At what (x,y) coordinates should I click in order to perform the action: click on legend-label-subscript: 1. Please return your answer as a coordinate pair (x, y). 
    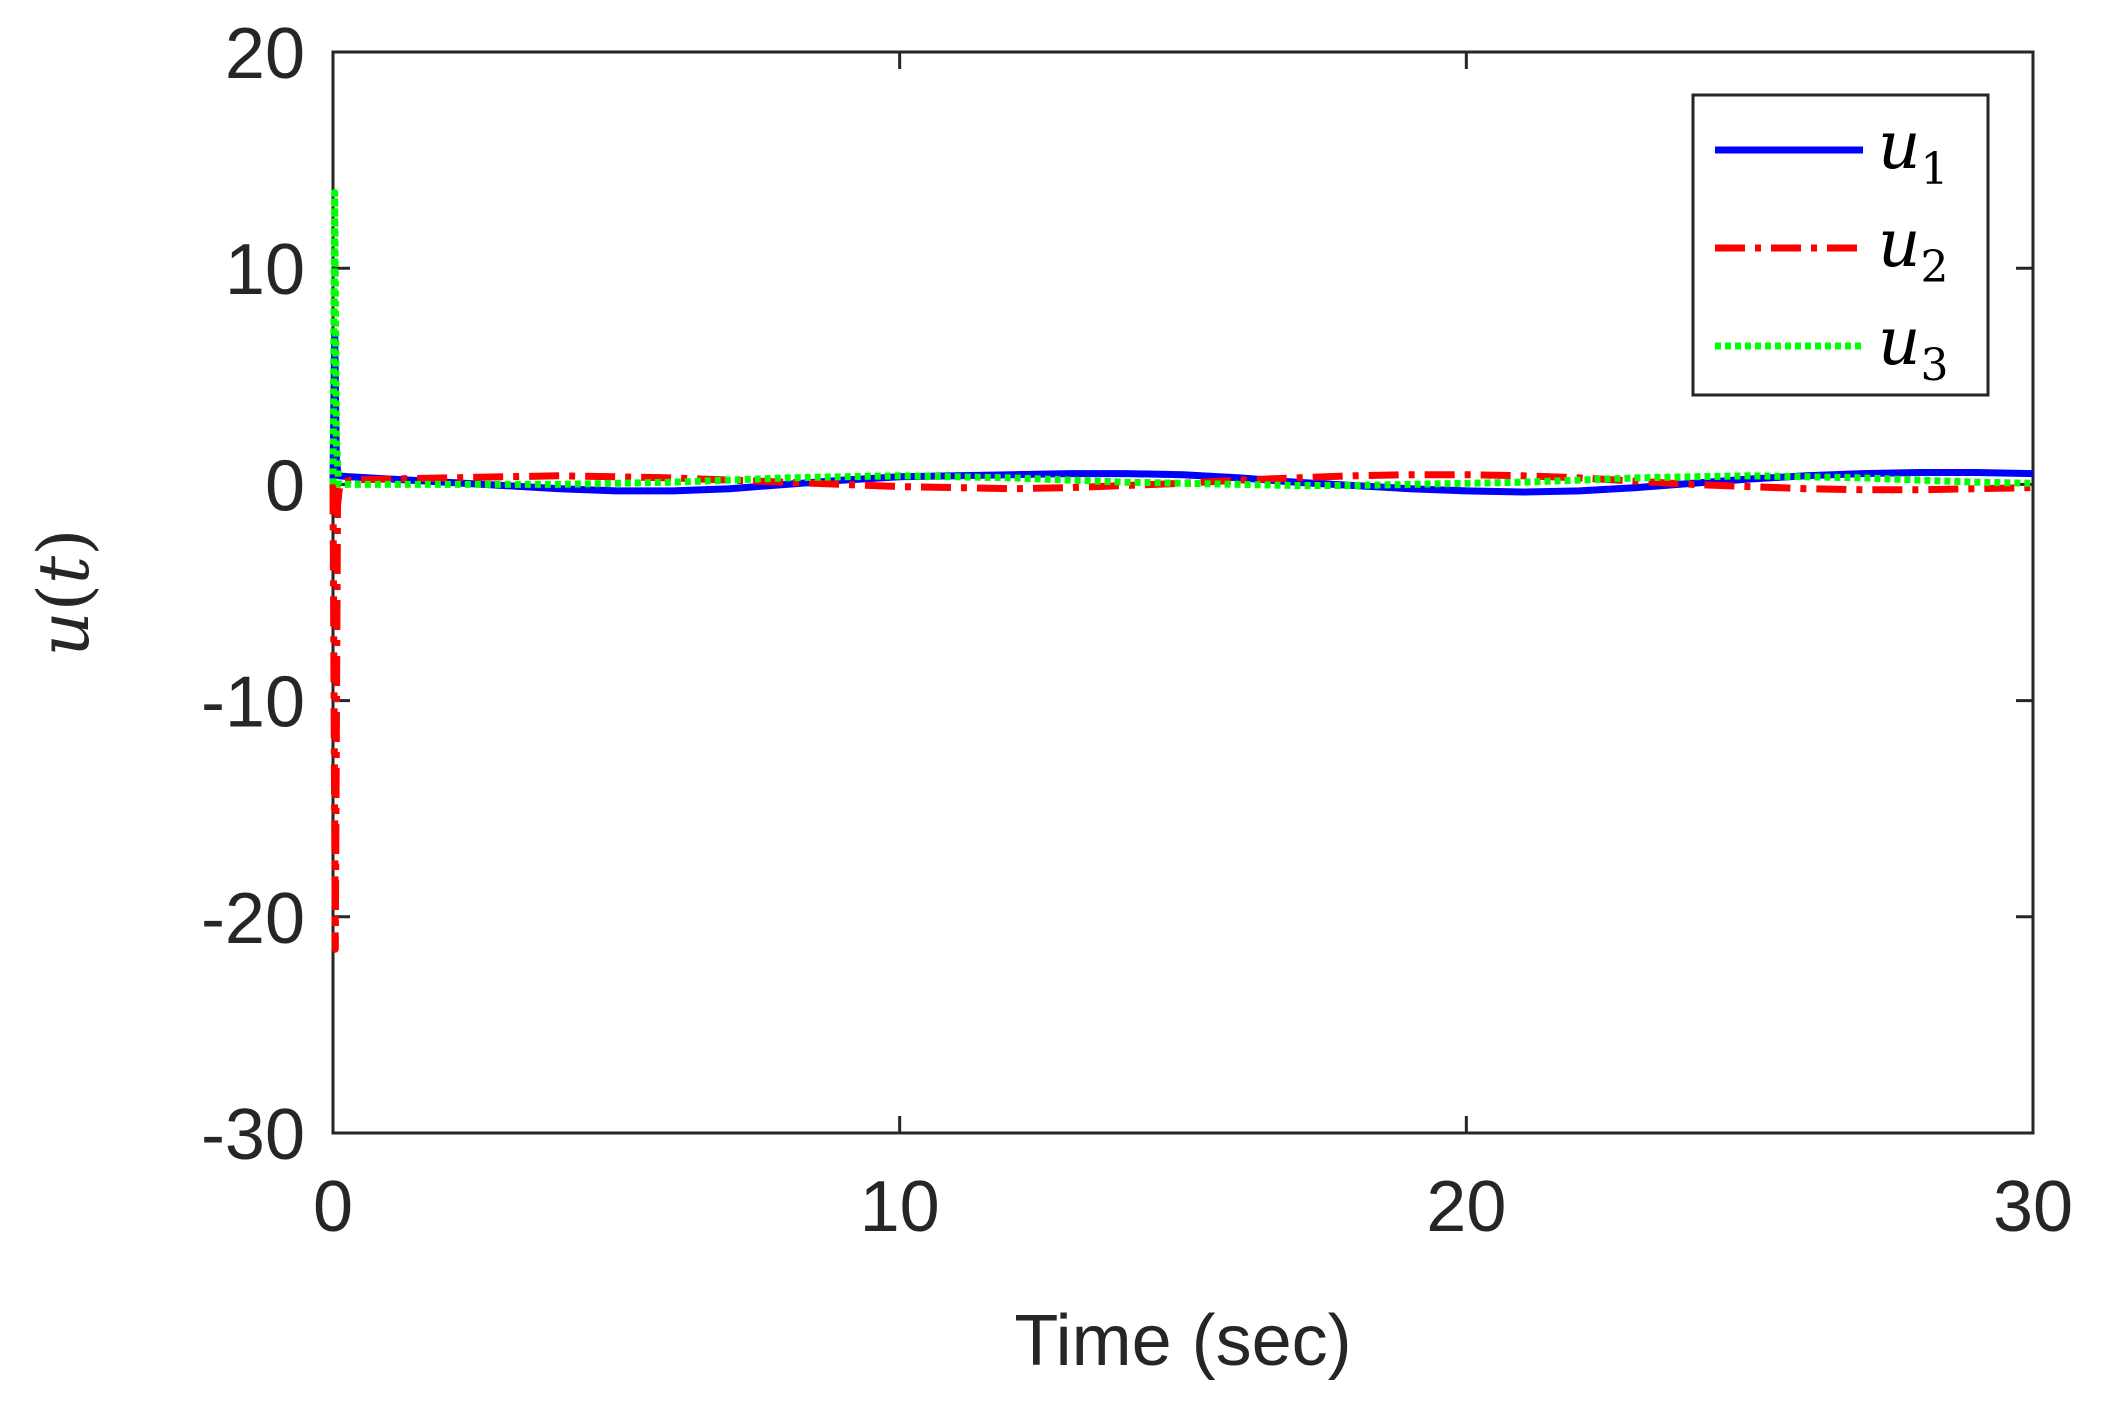
    Looking at the image, I should click on (1935, 169).